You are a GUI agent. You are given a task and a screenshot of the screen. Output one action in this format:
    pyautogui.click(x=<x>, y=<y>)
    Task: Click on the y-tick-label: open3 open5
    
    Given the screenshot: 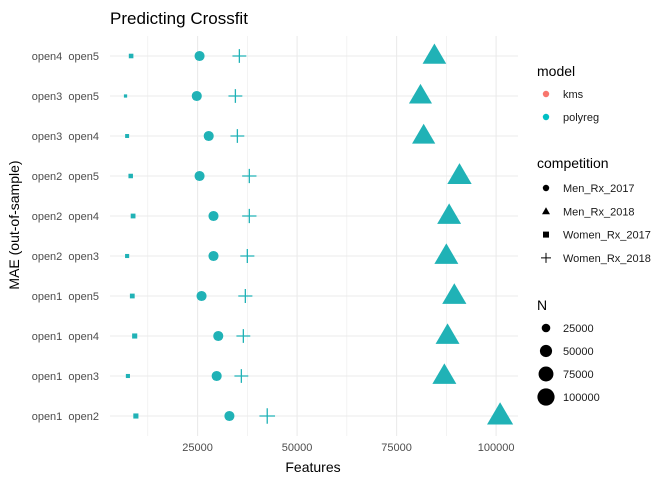 What is the action you would take?
    pyautogui.click(x=65, y=97)
    